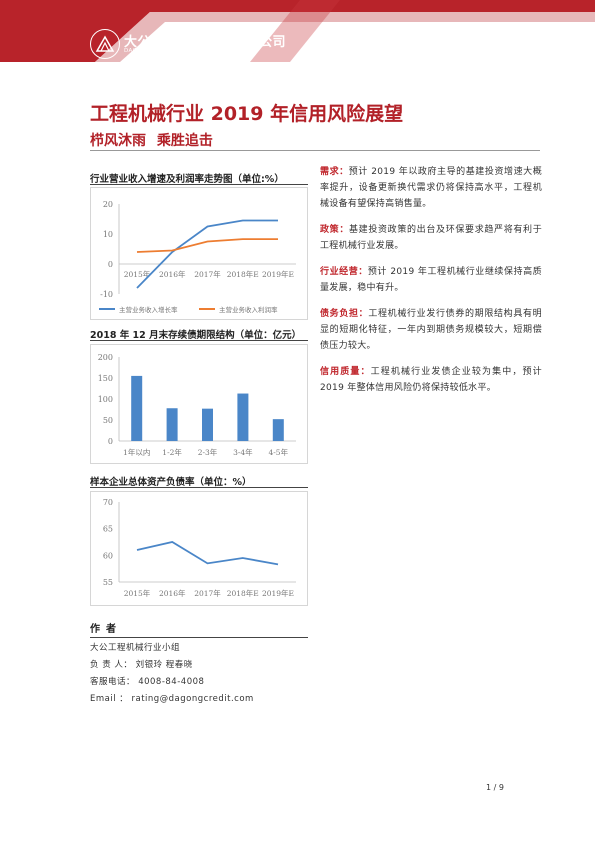 This screenshot has height=842, width=595. What do you see at coordinates (108, 502) in the screenshot?
I see `liability-y-tick-label: 70` at bounding box center [108, 502].